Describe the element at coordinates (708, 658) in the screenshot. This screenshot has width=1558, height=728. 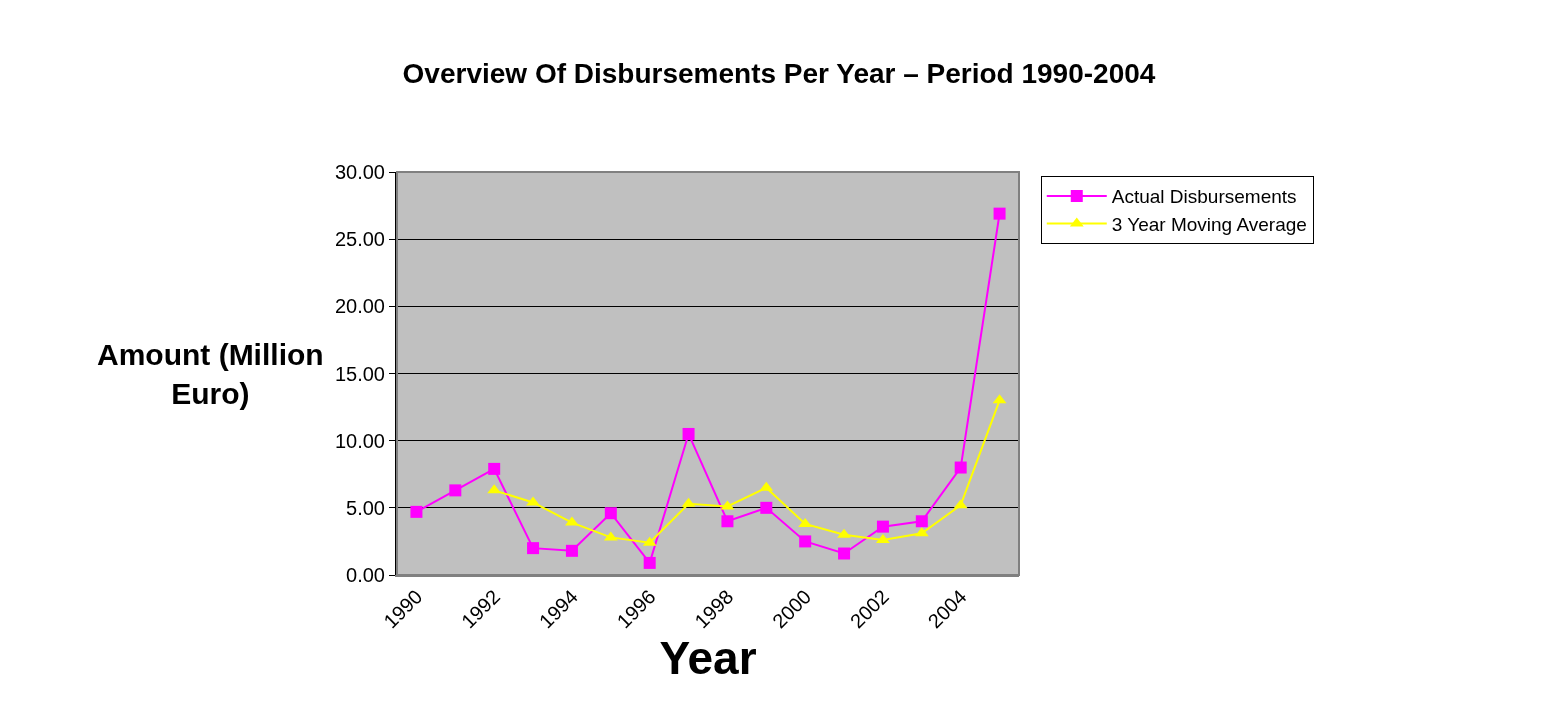
I see `x-axis-title: Year` at that location.